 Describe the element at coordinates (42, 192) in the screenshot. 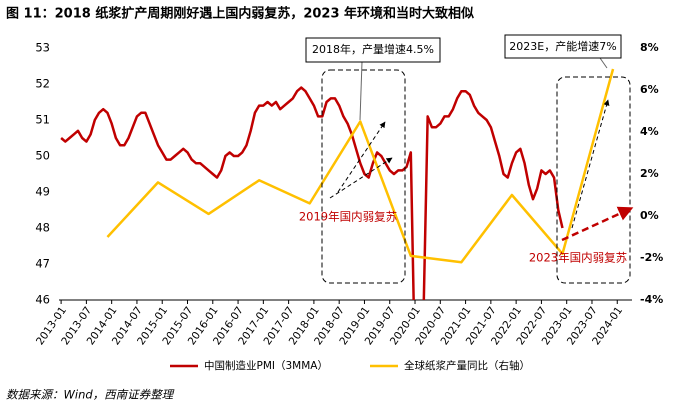

I see `y-tick-label: 49` at that location.